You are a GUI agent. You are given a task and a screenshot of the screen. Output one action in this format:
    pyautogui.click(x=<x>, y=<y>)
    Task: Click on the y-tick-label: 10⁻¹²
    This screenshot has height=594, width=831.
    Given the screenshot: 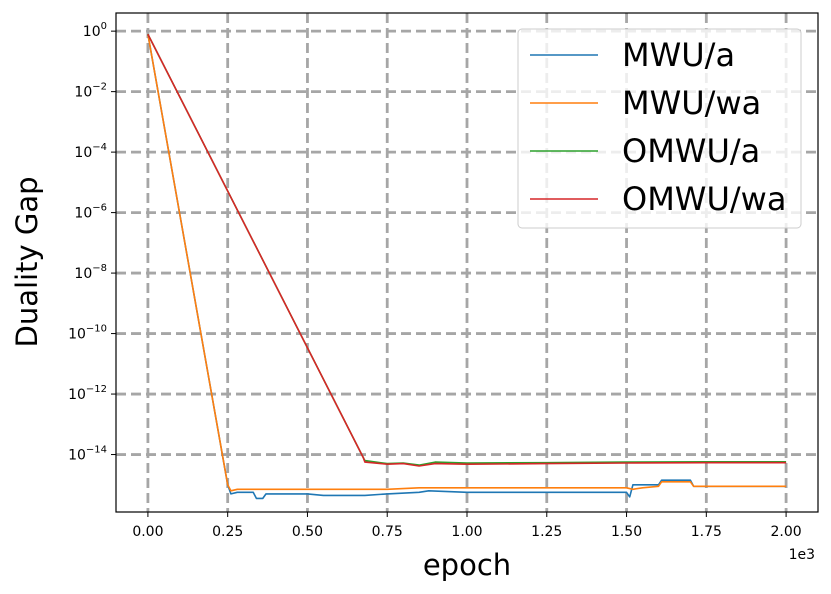 What is the action you would take?
    pyautogui.click(x=87, y=393)
    